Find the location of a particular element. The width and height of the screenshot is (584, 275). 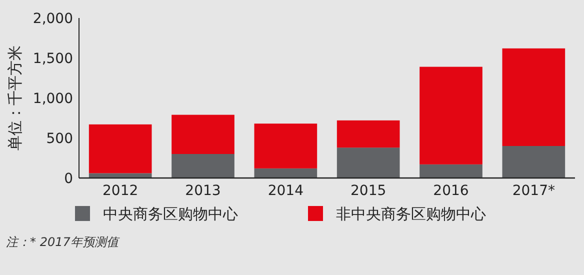

x-tick-label: 2017* is located at coordinates (533, 191).